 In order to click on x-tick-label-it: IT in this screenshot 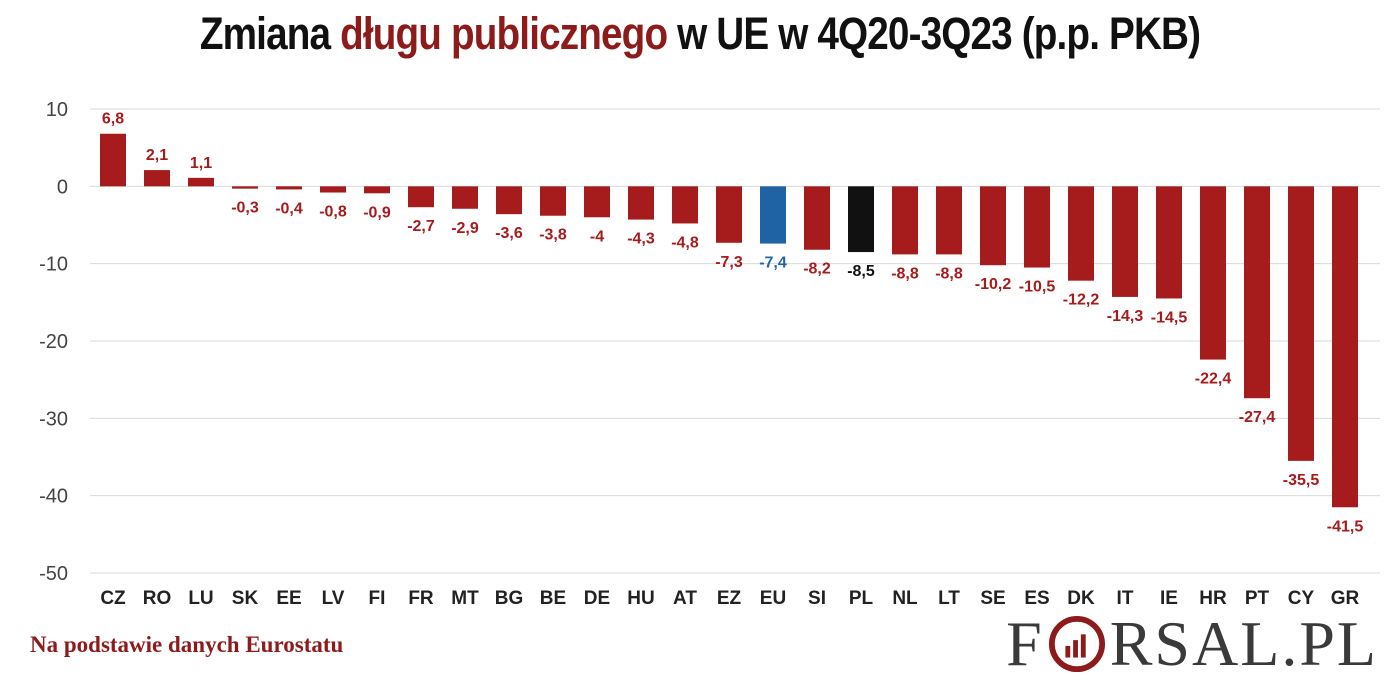, I will do `click(1125, 598)`.